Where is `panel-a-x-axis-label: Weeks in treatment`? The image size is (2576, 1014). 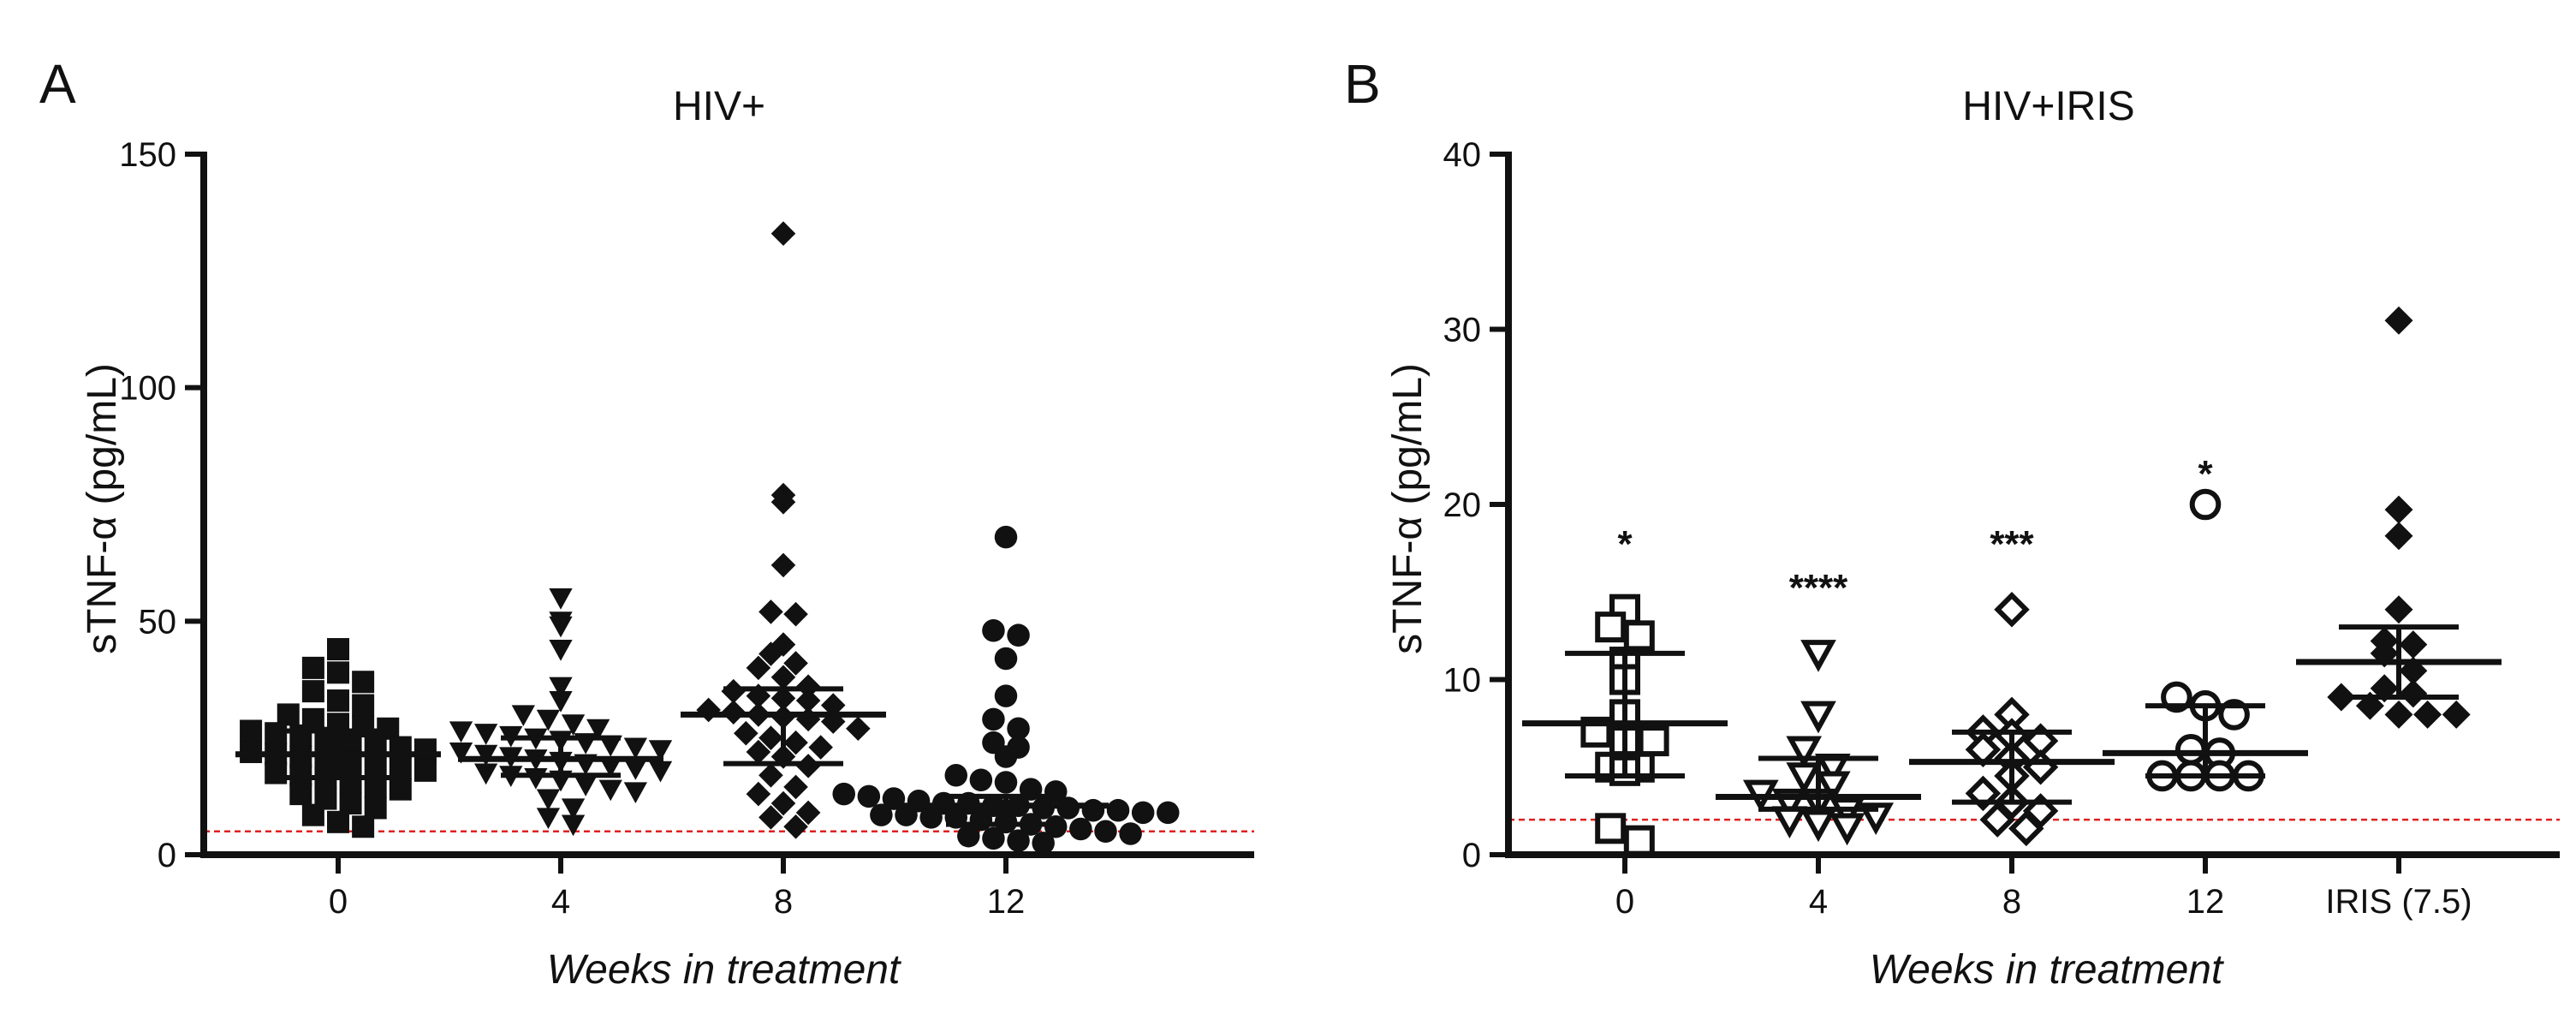 panel-a-x-axis-label: Weeks in treatment is located at coordinates (724, 970).